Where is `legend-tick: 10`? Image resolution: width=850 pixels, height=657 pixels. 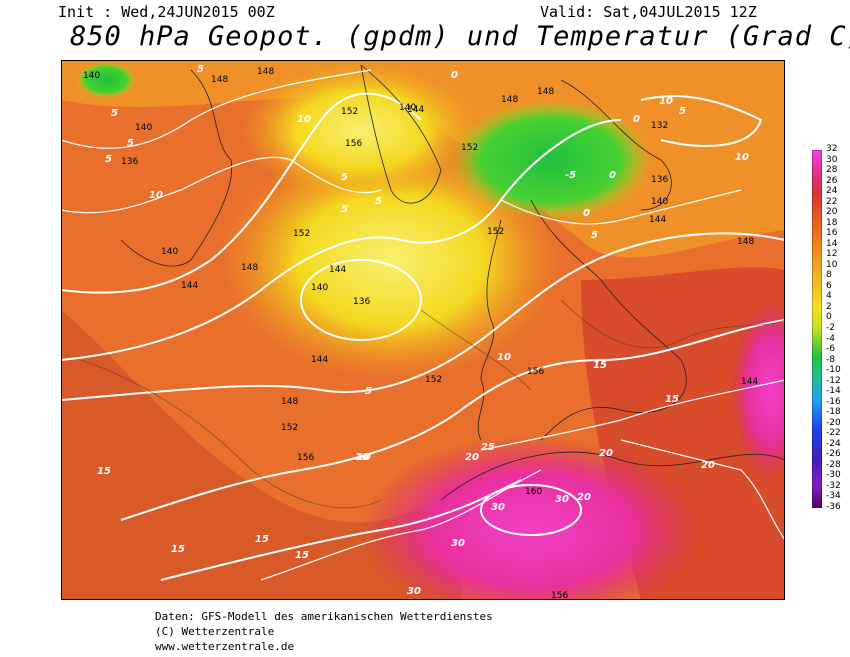 legend-tick: 10 is located at coordinates (832, 264).